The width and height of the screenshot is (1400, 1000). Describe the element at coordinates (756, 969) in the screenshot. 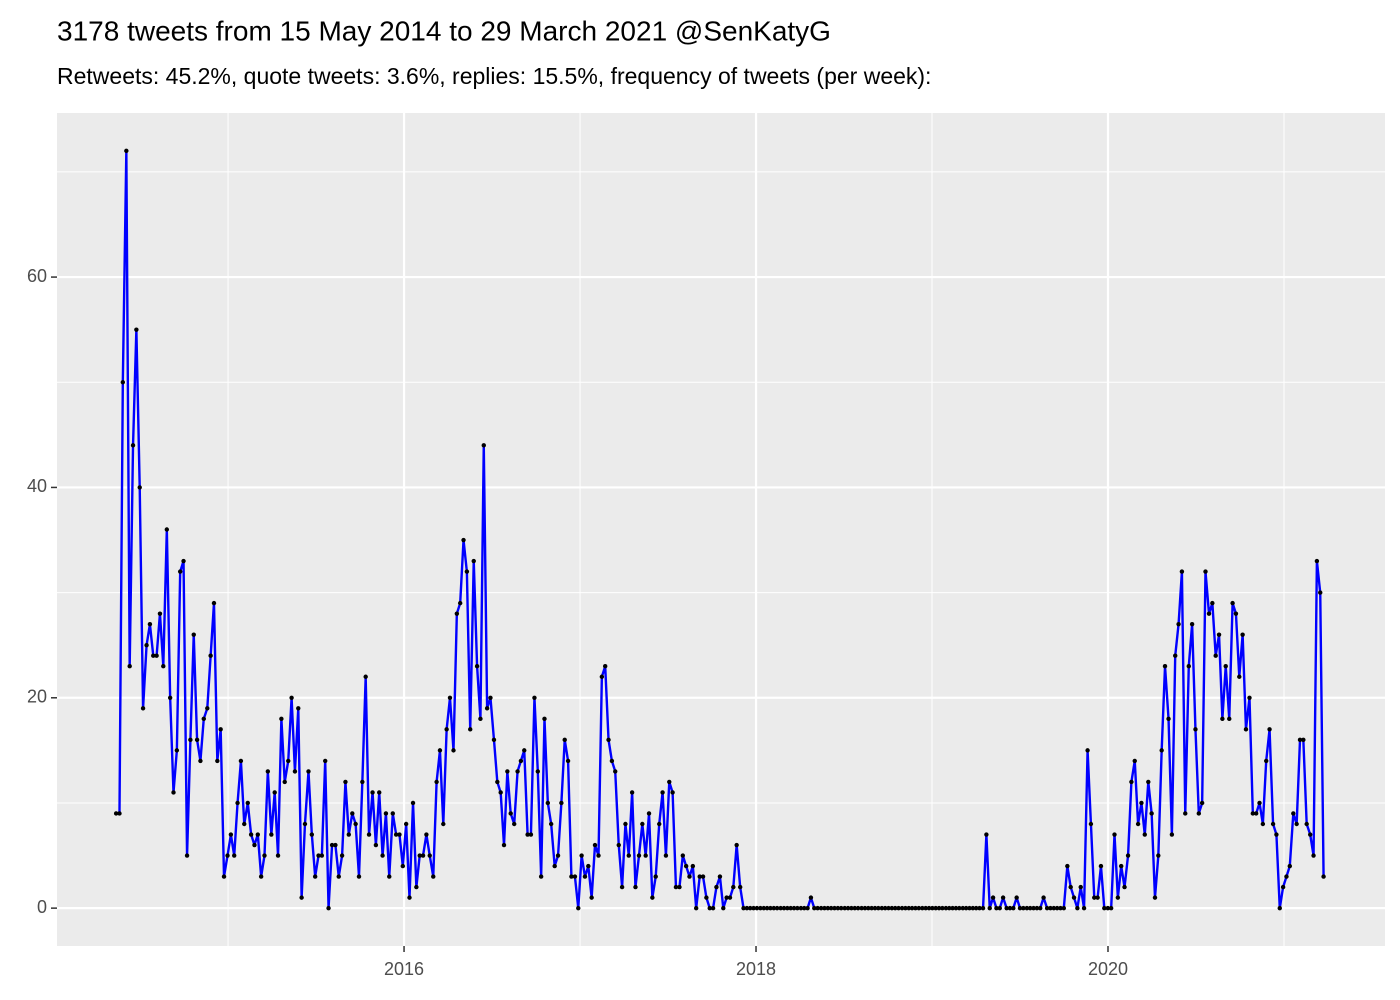

I see `x-tick-label: 2018` at that location.